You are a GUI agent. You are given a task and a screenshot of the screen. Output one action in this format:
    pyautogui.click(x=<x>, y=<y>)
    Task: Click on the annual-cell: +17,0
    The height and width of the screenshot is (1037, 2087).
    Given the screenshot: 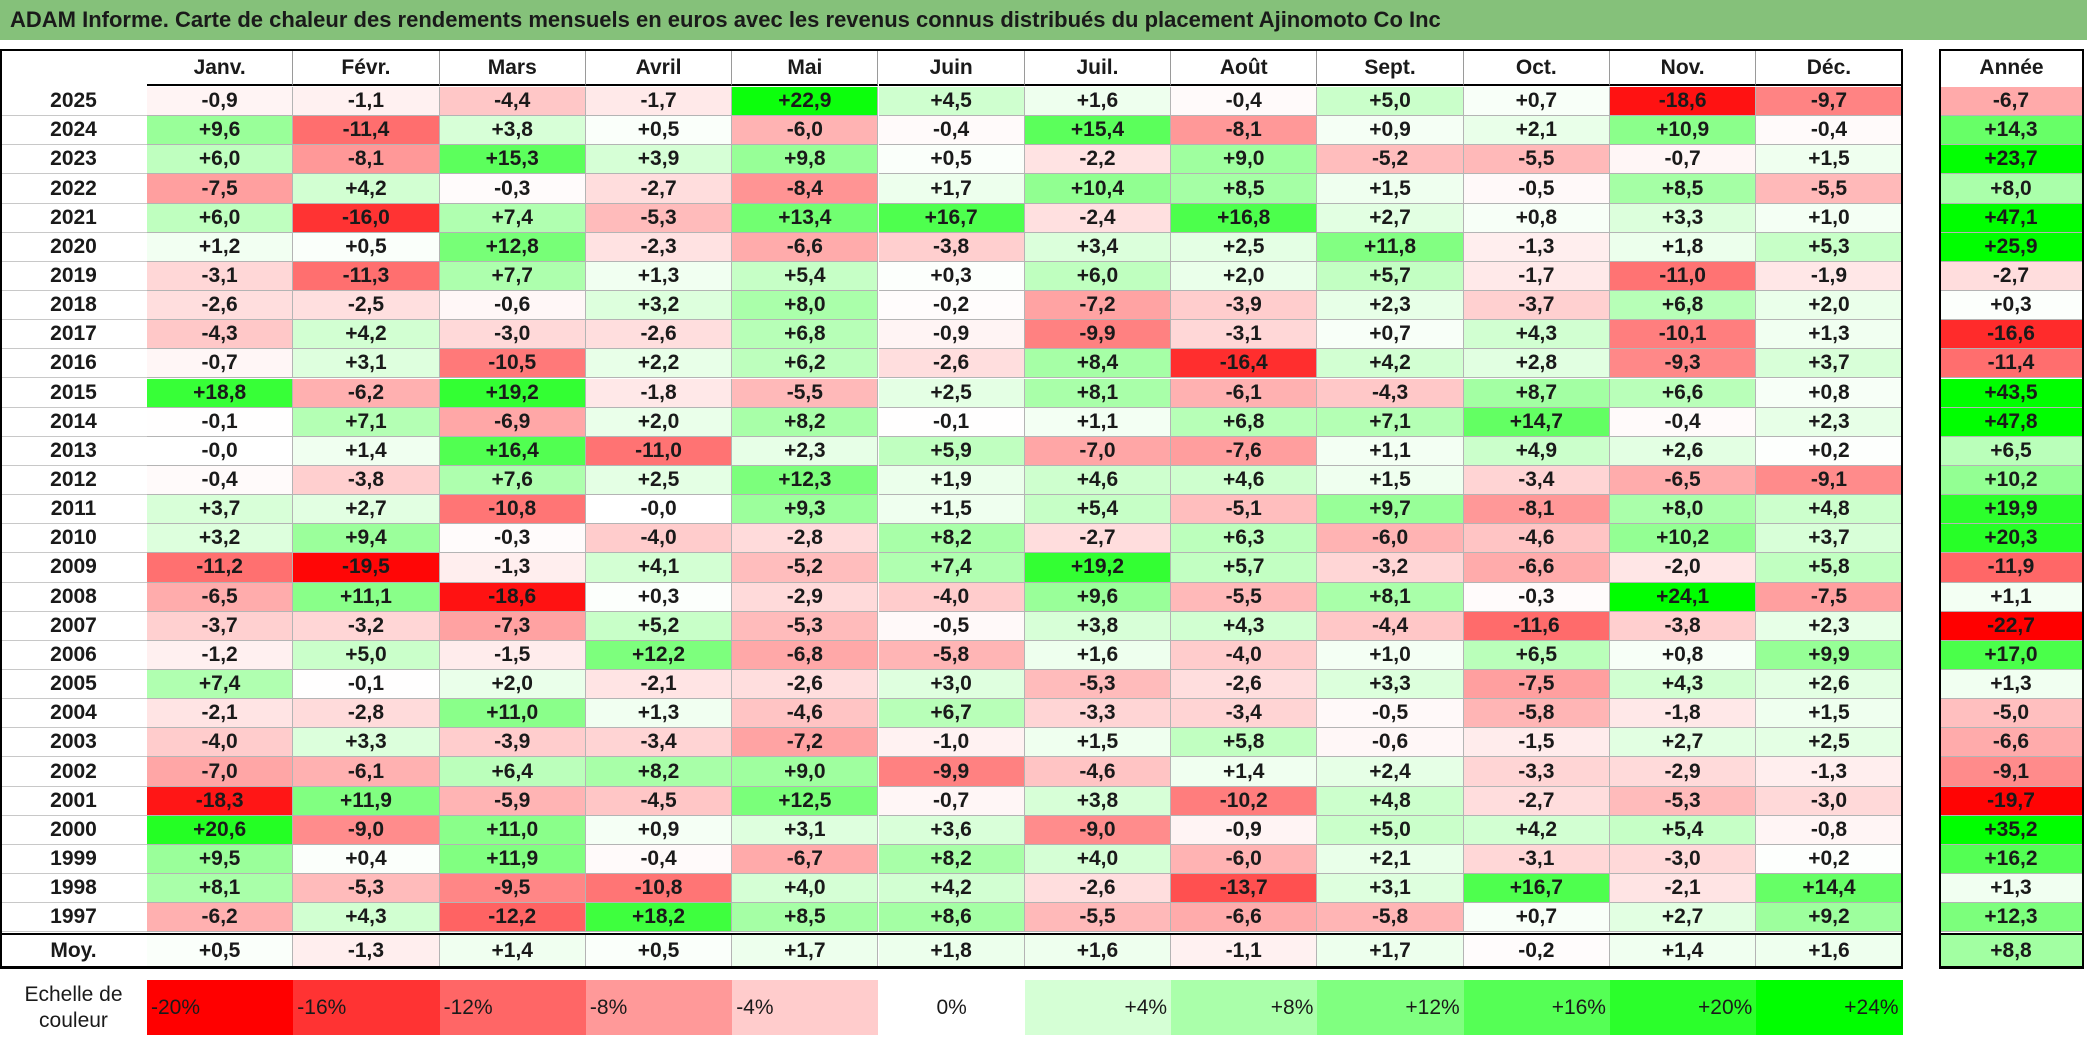 What is the action you would take?
    pyautogui.click(x=2011, y=655)
    